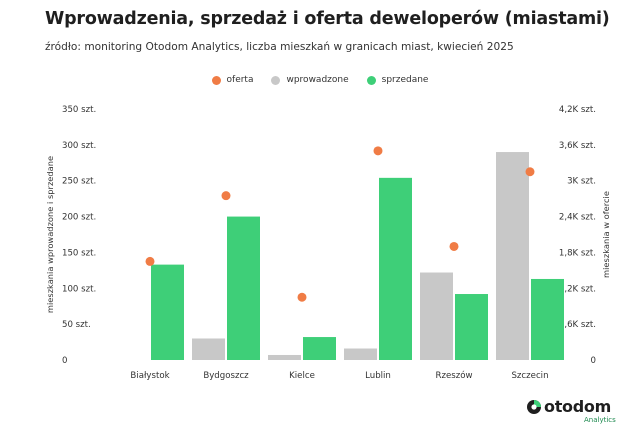 The image size is (640, 431). Describe the element at coordinates (226, 376) in the screenshot. I see `x-tick-label: Bydgoszcz` at that location.